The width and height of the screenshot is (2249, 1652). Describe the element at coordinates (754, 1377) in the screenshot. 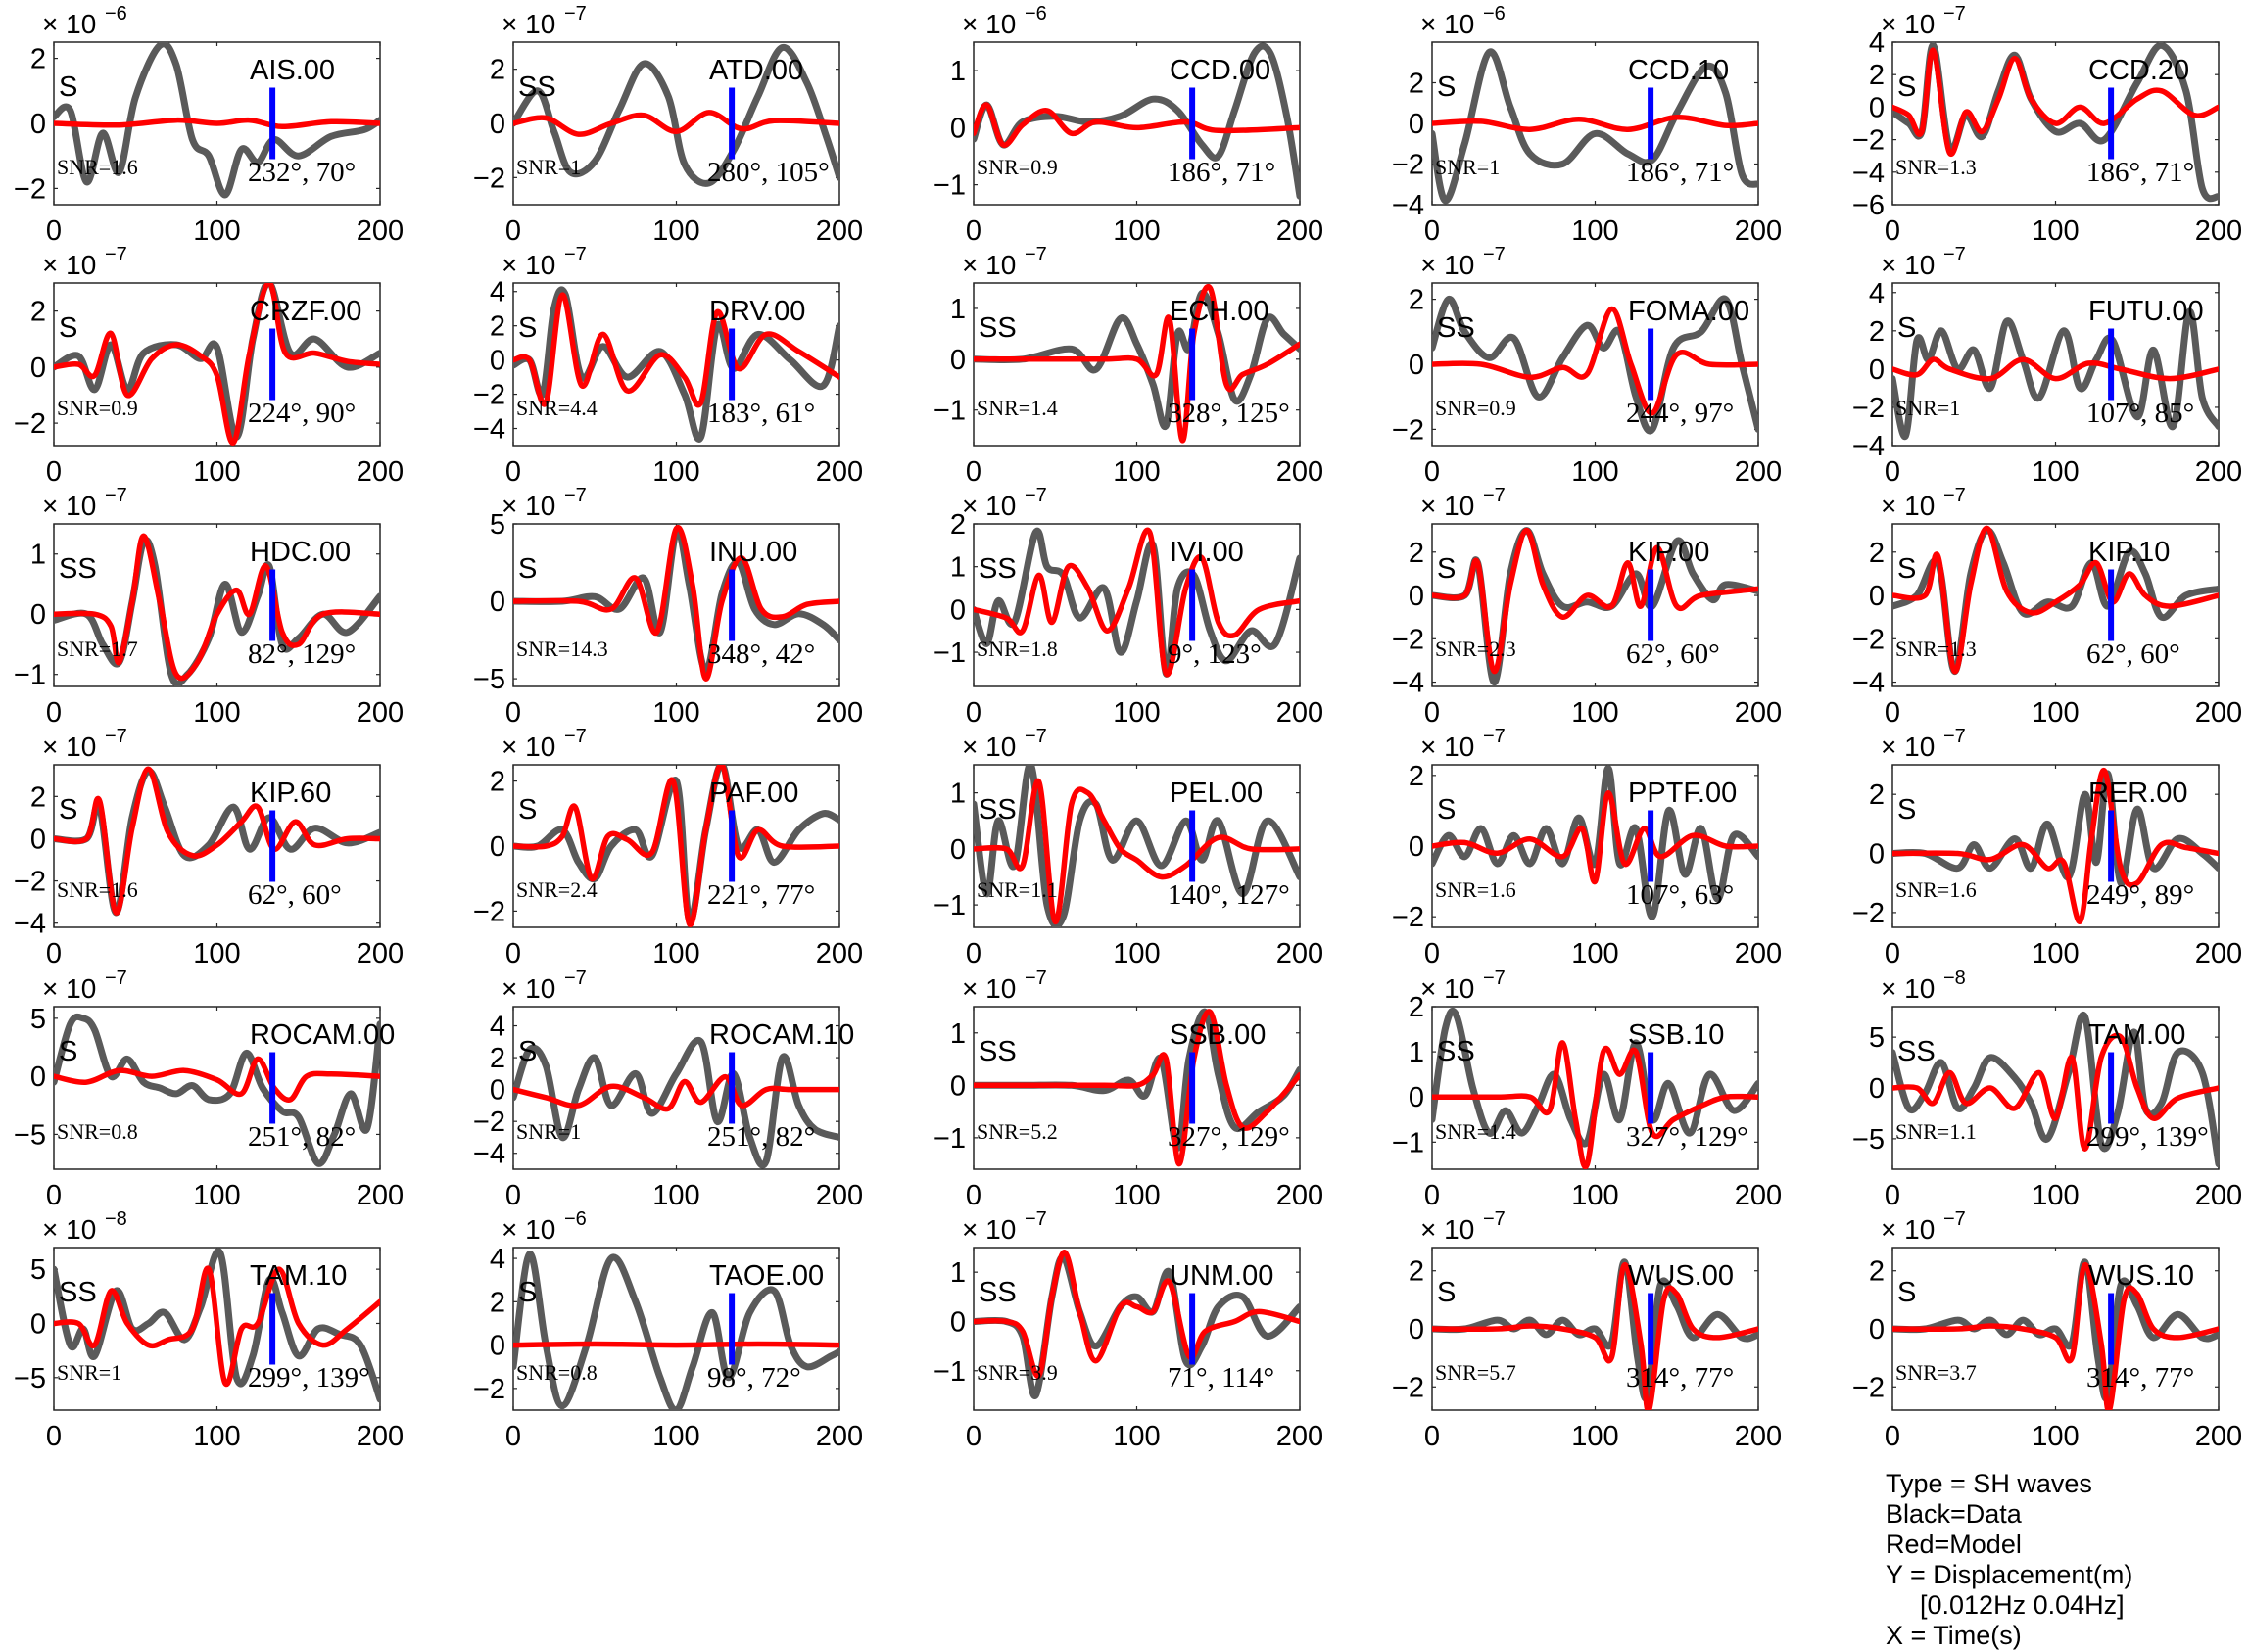

I see `angles-label: 98°, 72°` at that location.